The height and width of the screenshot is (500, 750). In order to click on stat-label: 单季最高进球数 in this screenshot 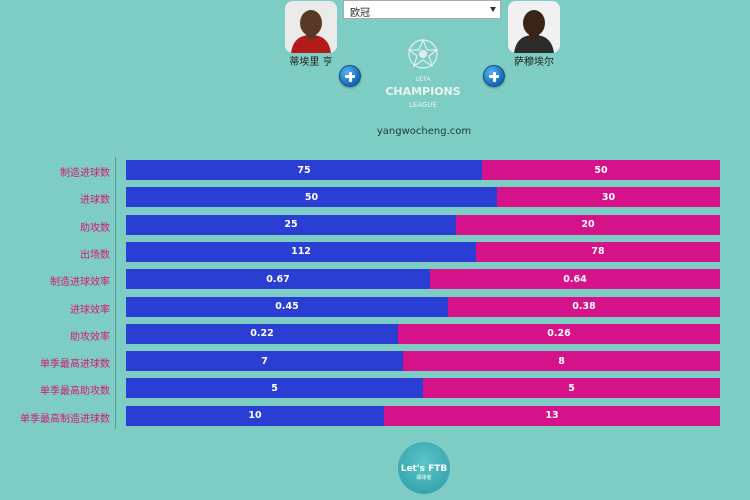, I will do `click(75, 365)`.